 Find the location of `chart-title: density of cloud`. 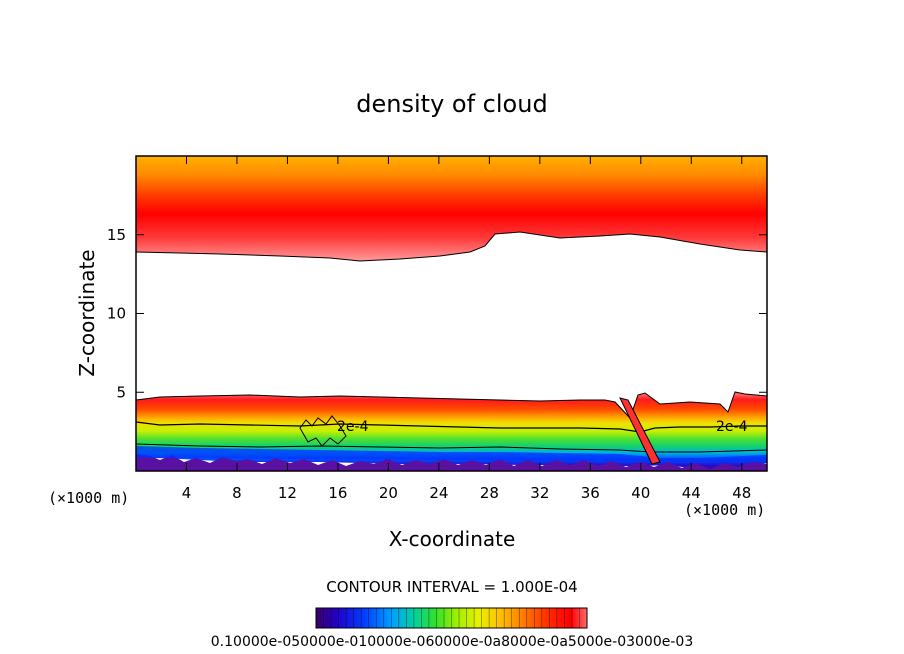

chart-title: density of cloud is located at coordinates (451, 104).